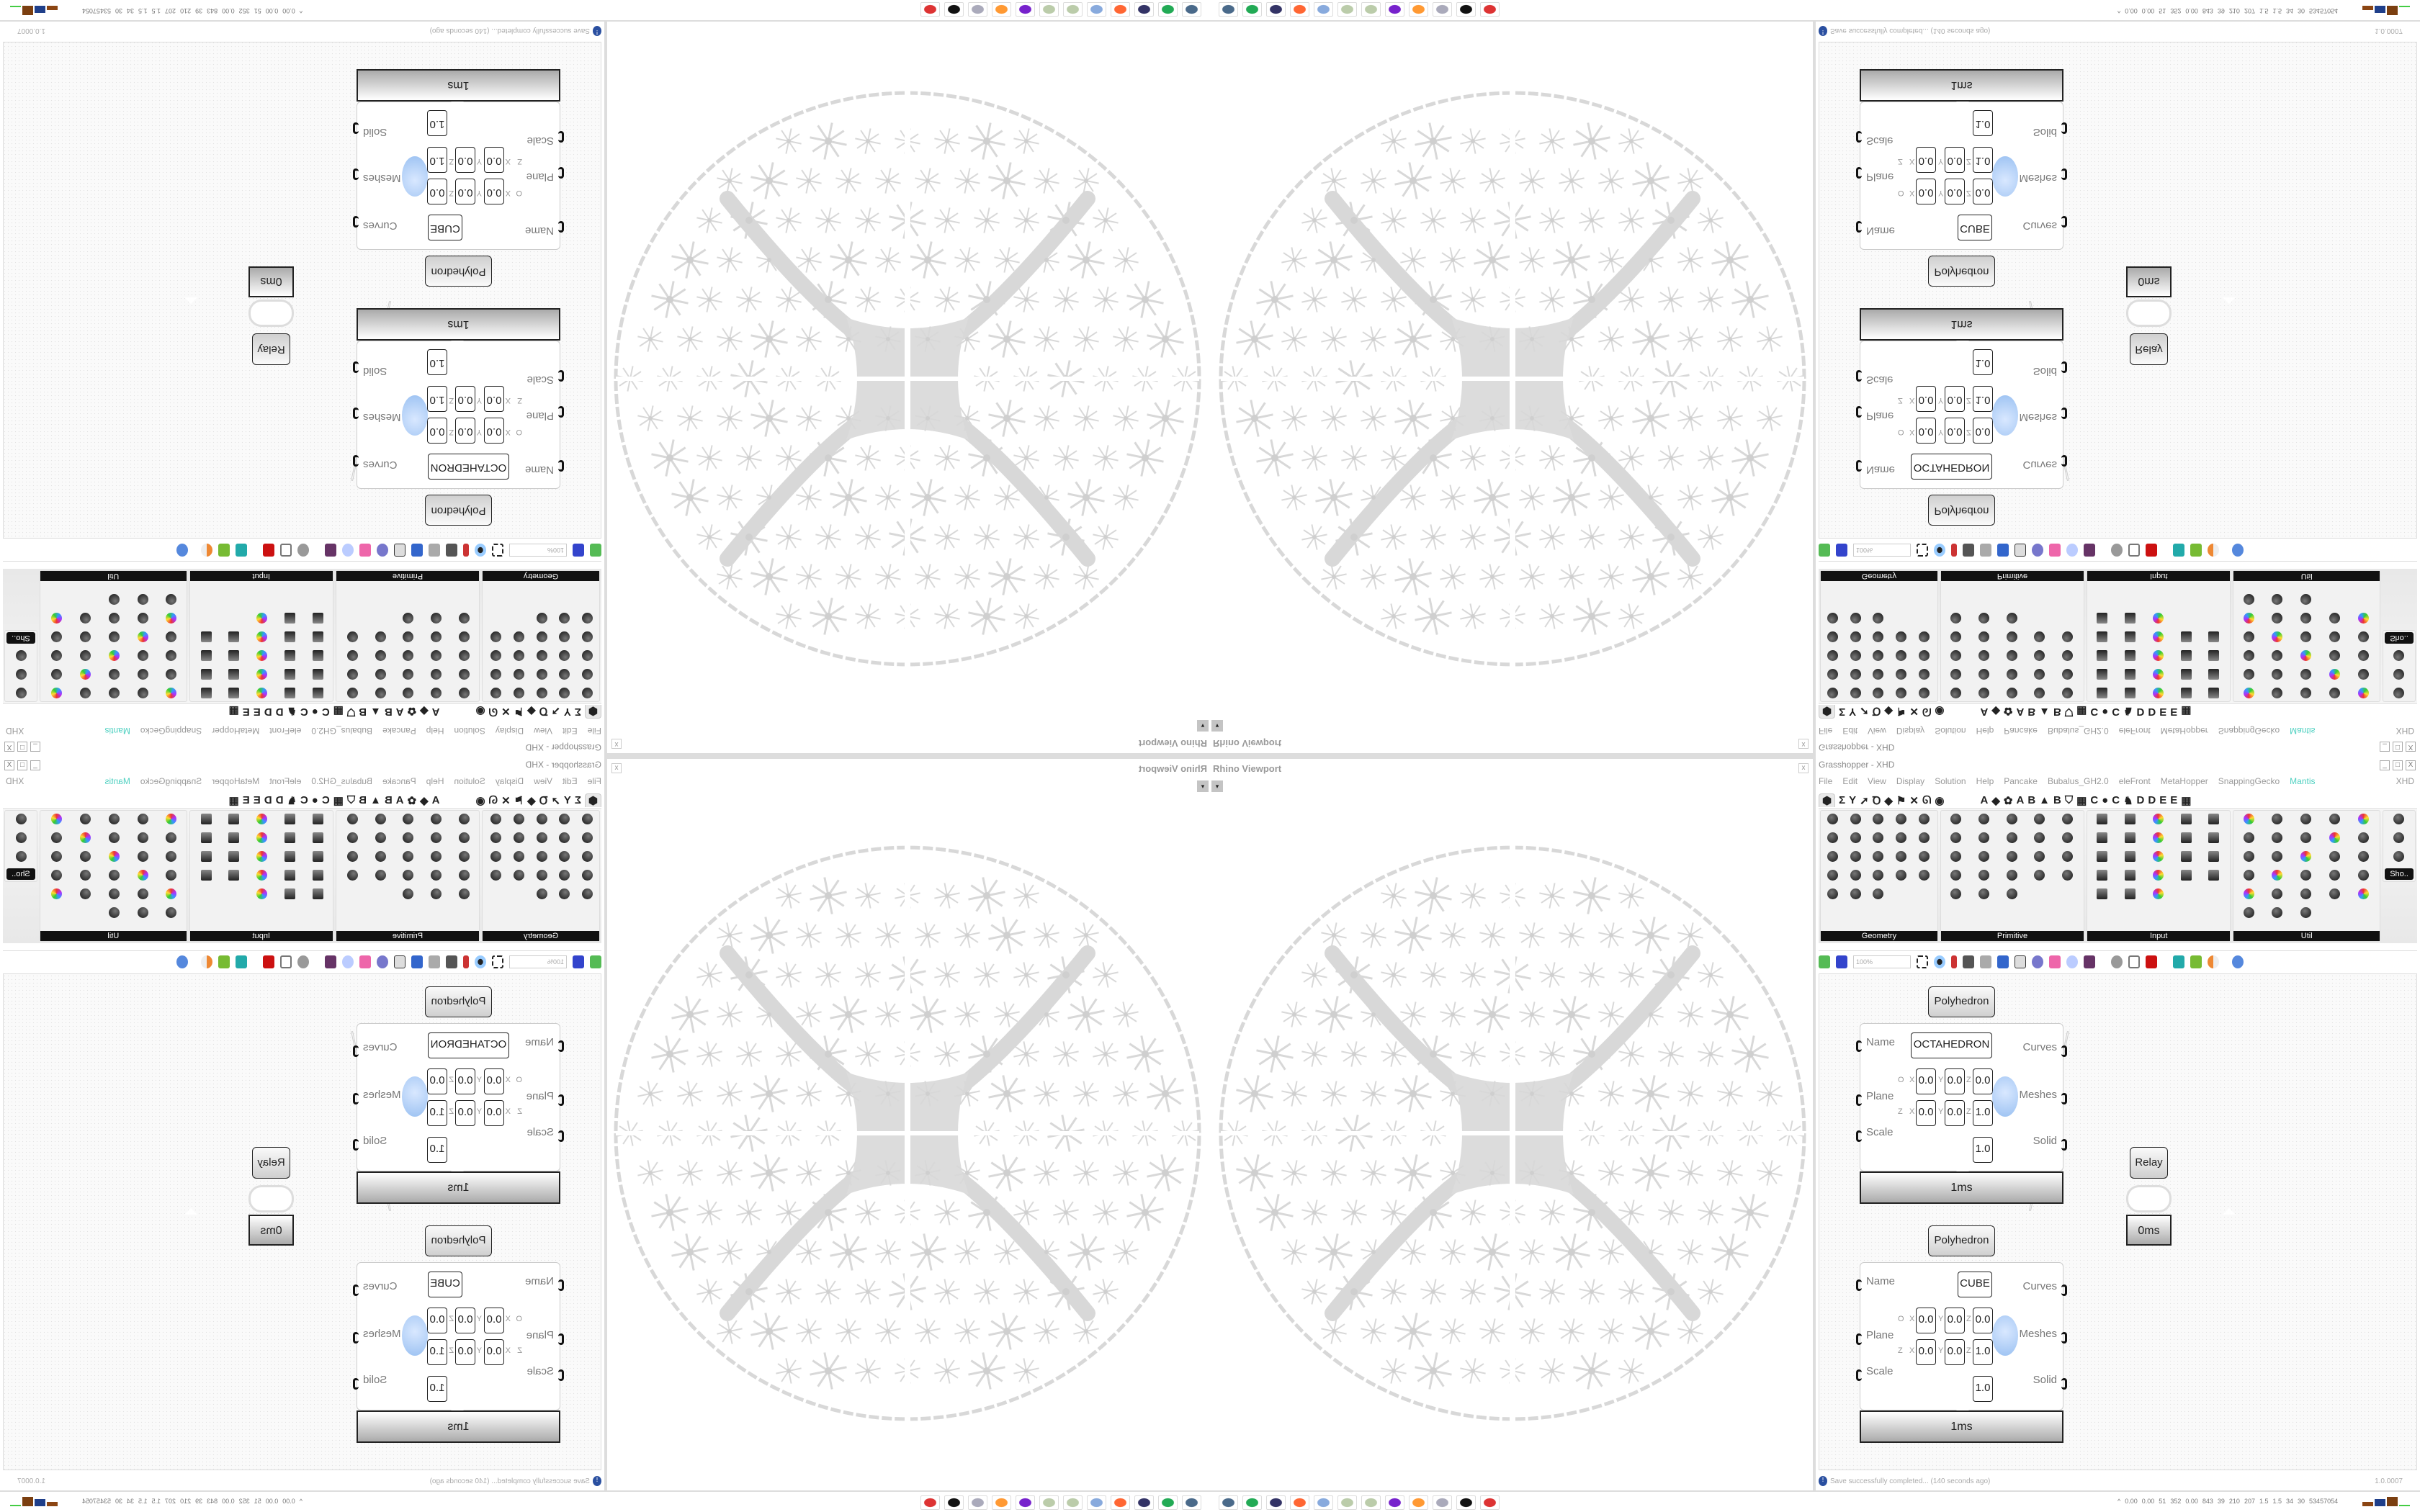  I want to click on panel-group-label: Primitive, so click(2012, 576).